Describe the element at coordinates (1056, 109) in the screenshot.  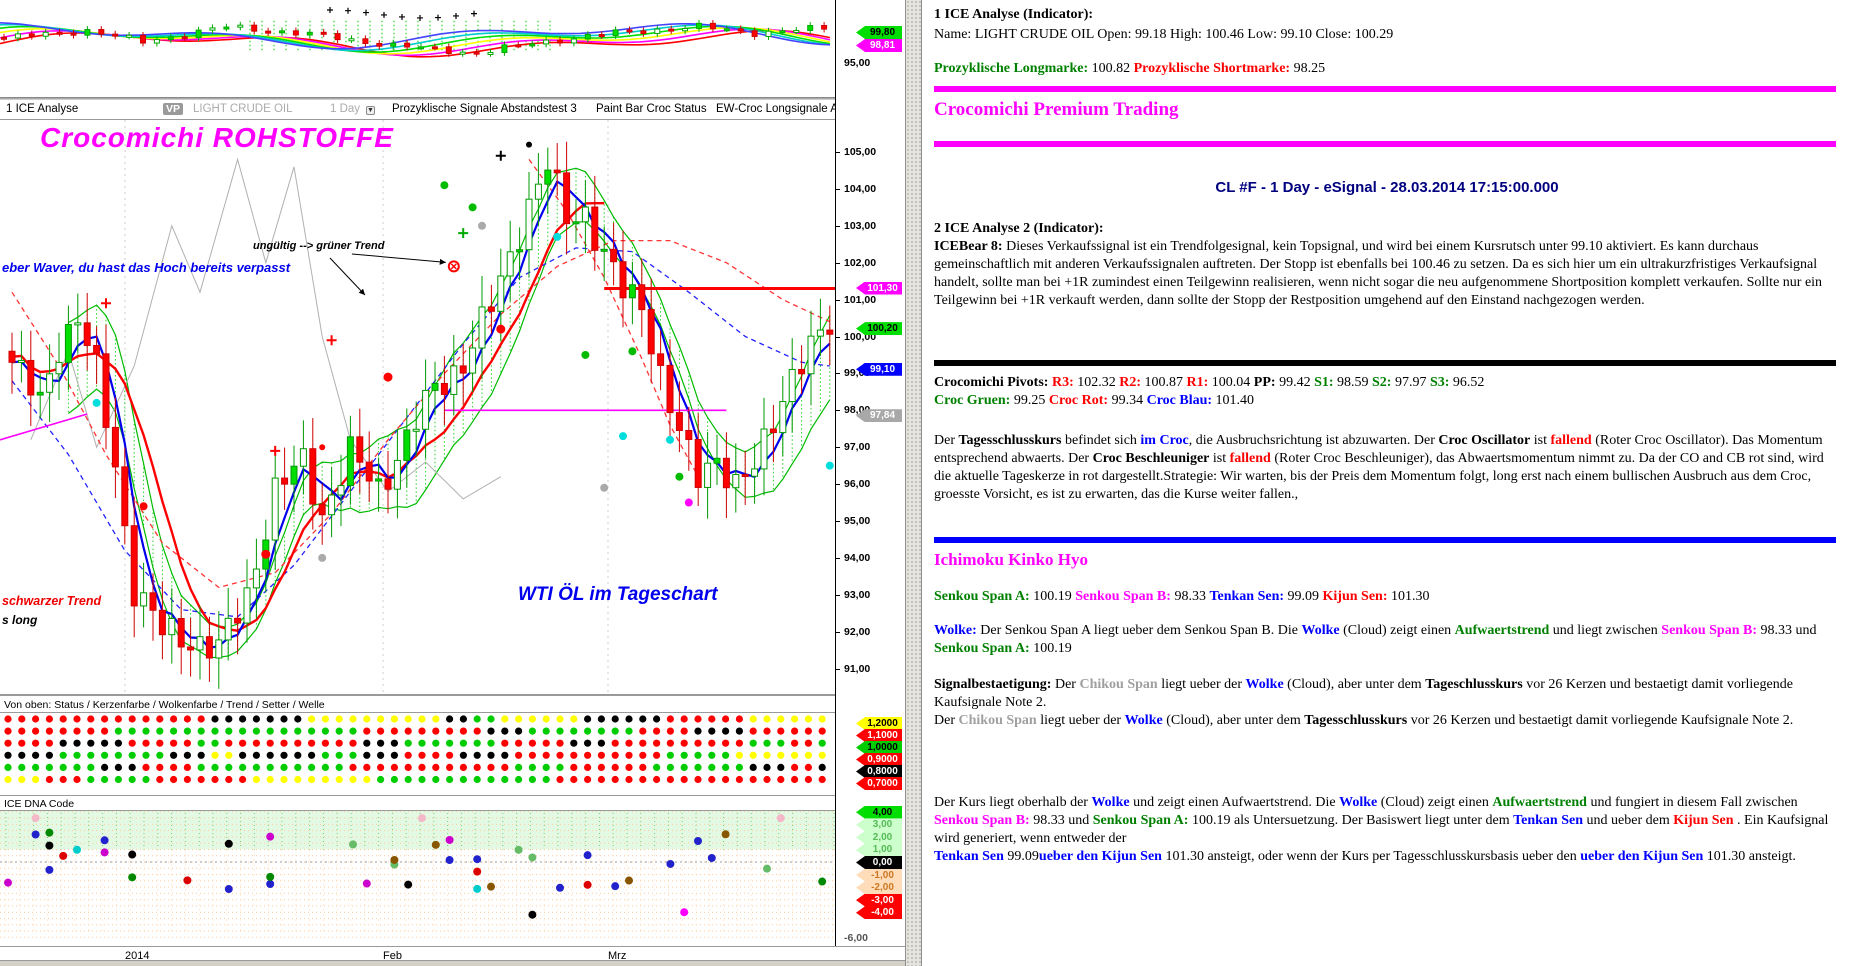
I see `premium-heading: Crocomichi Premium Trading` at that location.